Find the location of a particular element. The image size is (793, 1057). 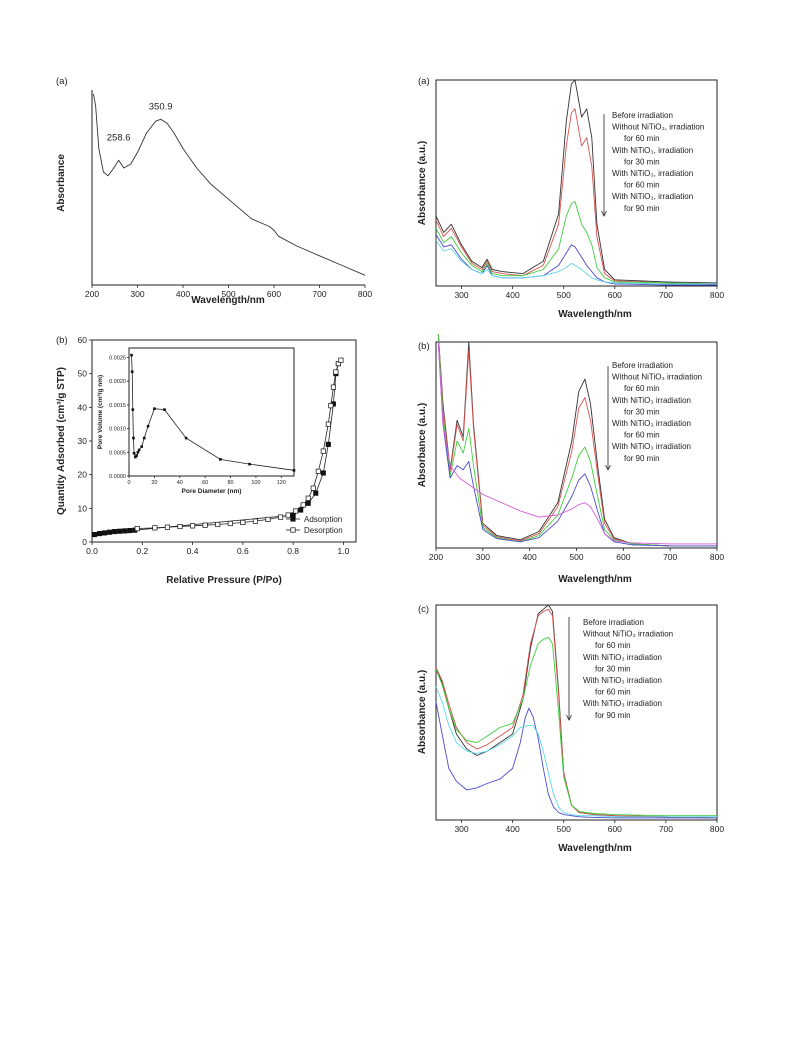

isotherm-y-axis-label: Quantity Adsorbed (cm³/g STP) is located at coordinates (61, 441).